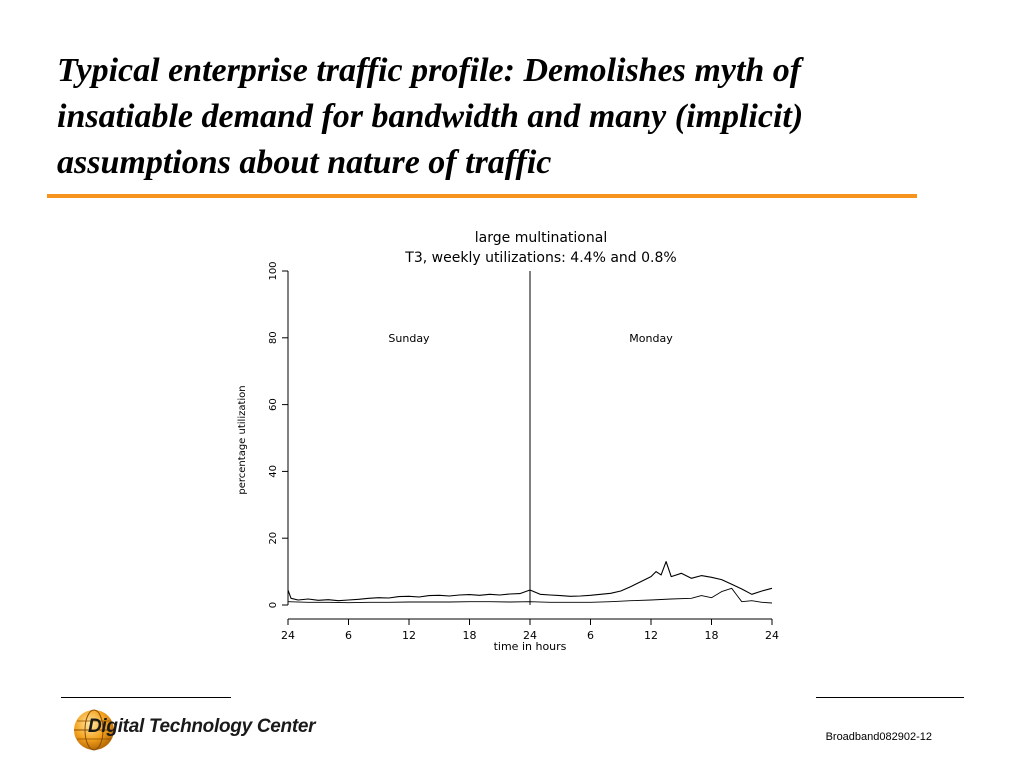 The image size is (1024, 768). Describe the element at coordinates (409, 635) in the screenshot. I see `x-tick-label-2: 12` at that location.